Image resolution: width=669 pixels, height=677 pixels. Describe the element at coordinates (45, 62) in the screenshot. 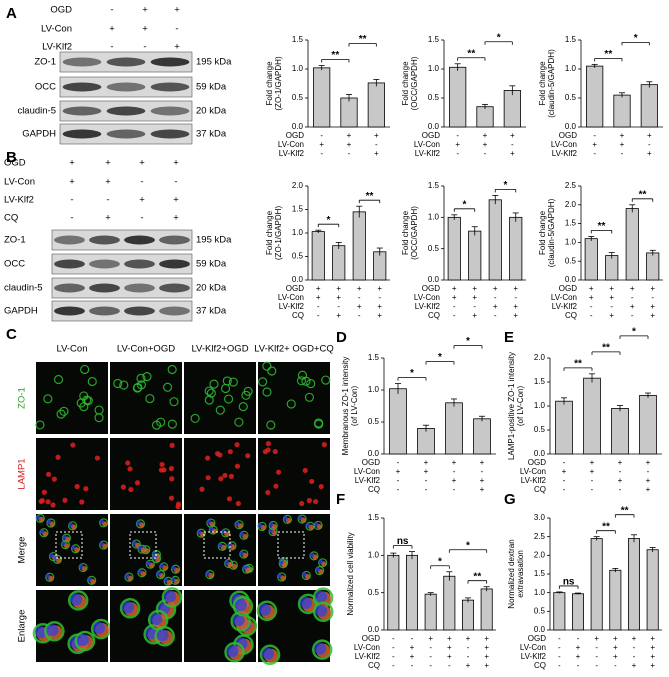

I see `band-label: ZO-1` at that location.